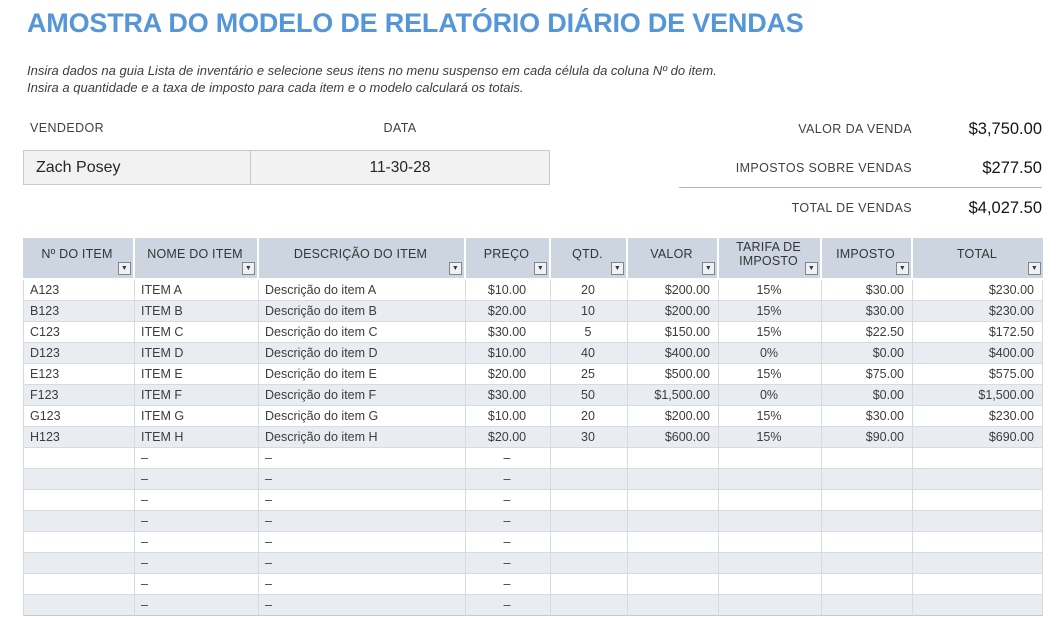 This screenshot has width=1061, height=622. What do you see at coordinates (770, 395) in the screenshot?
I see `table-cell: 0%` at bounding box center [770, 395].